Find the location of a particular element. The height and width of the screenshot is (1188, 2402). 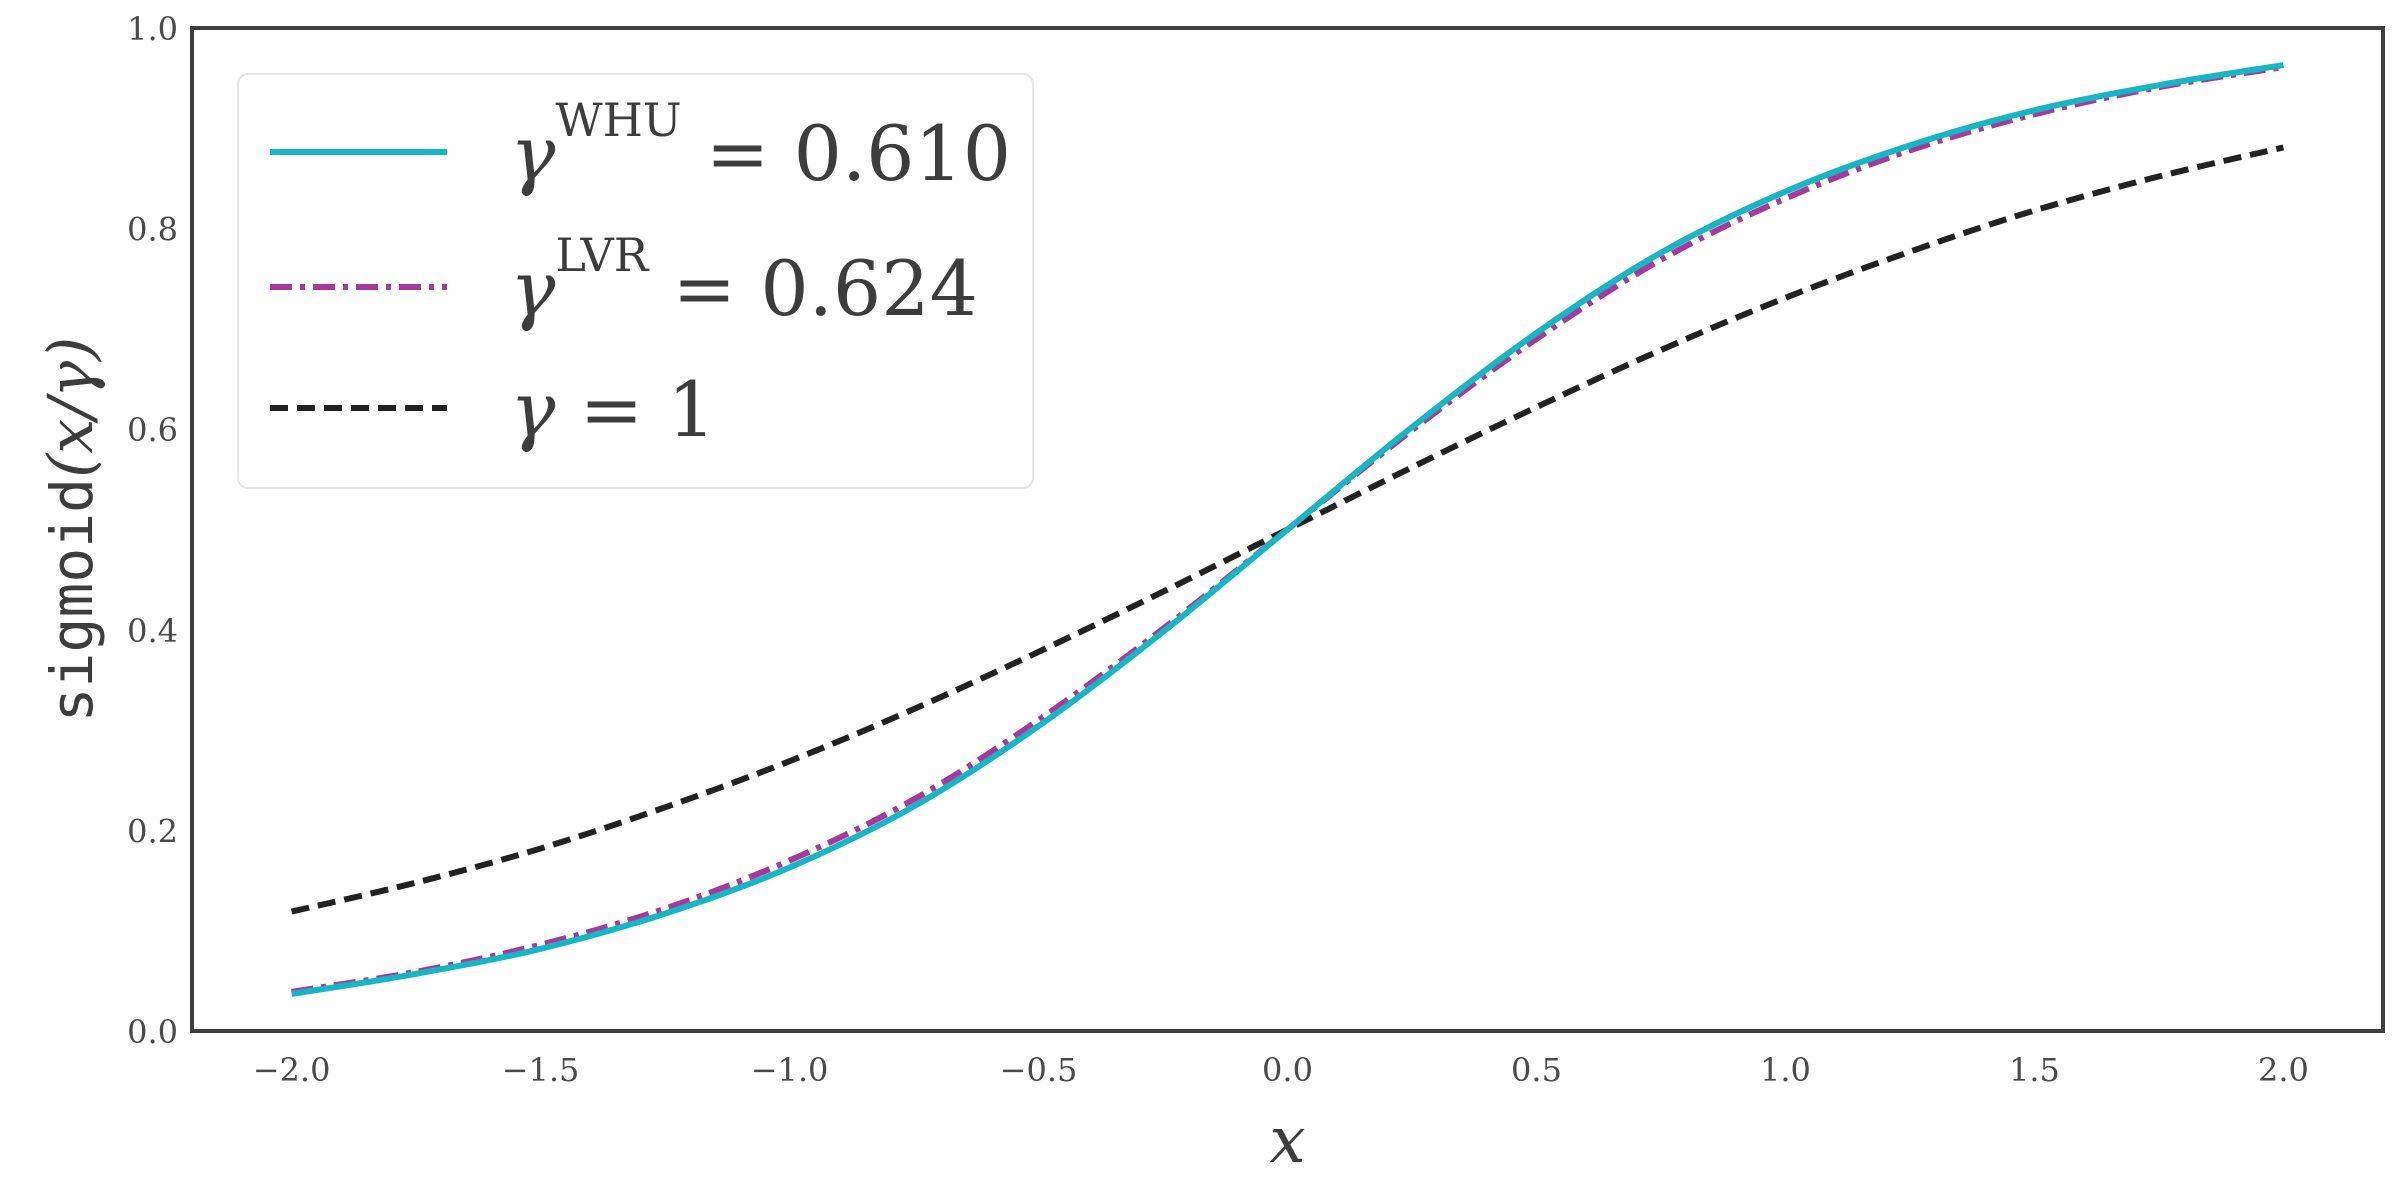

x-tick-label: 0.0 is located at coordinates (1287, 1070).